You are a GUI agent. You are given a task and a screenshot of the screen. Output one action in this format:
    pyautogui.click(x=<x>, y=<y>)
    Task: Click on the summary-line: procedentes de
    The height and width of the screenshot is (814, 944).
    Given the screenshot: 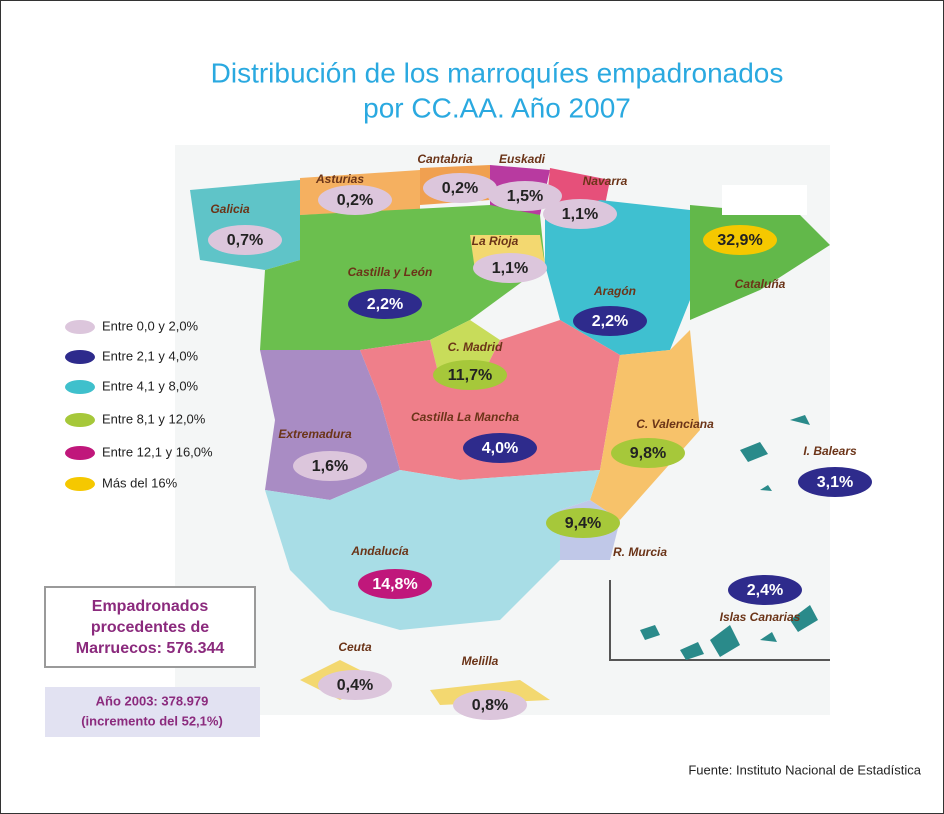 What is the action you would take?
    pyautogui.click(x=150, y=627)
    